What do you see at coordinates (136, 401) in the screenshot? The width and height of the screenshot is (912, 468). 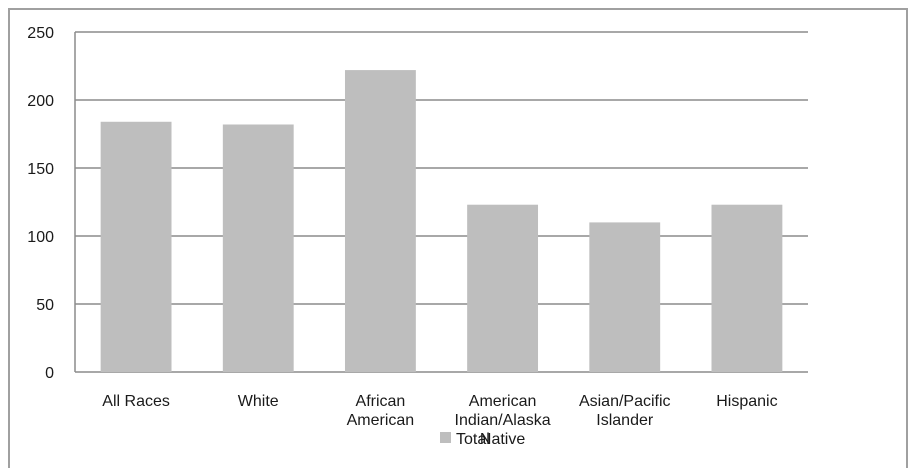 I see `x-tick-label-1: All Races` at bounding box center [136, 401].